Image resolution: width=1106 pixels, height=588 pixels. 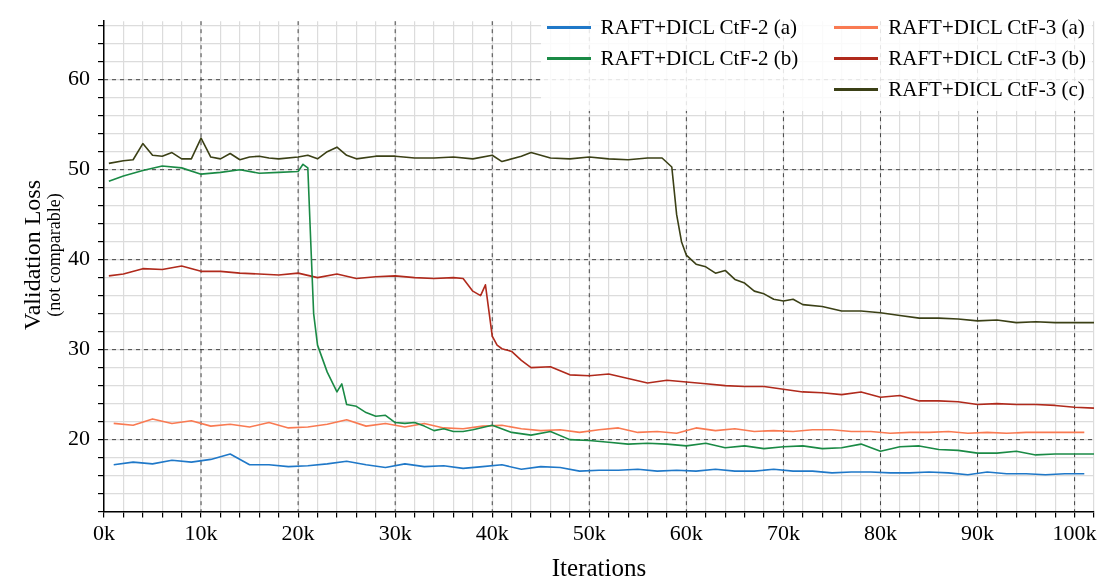 I want to click on x-tick-label: 80k, so click(x=880, y=532).